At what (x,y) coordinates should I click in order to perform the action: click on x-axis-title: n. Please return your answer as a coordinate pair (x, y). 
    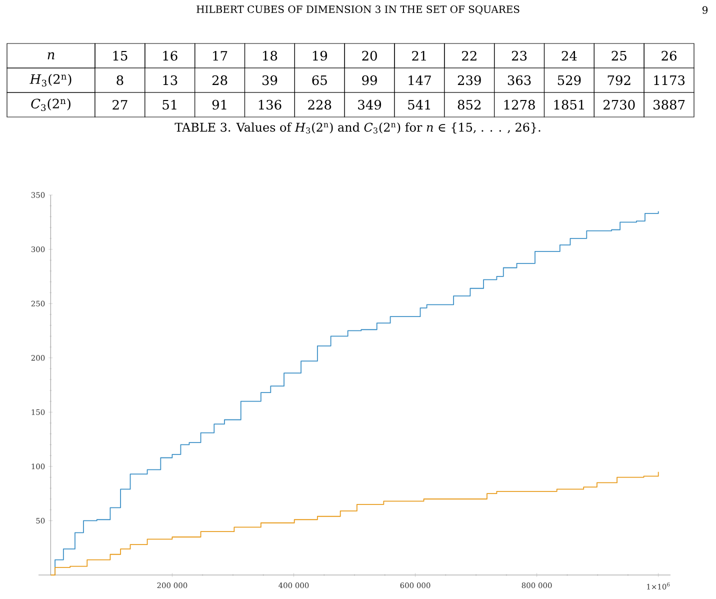
    Looking at the image, I should click on (51, 56).